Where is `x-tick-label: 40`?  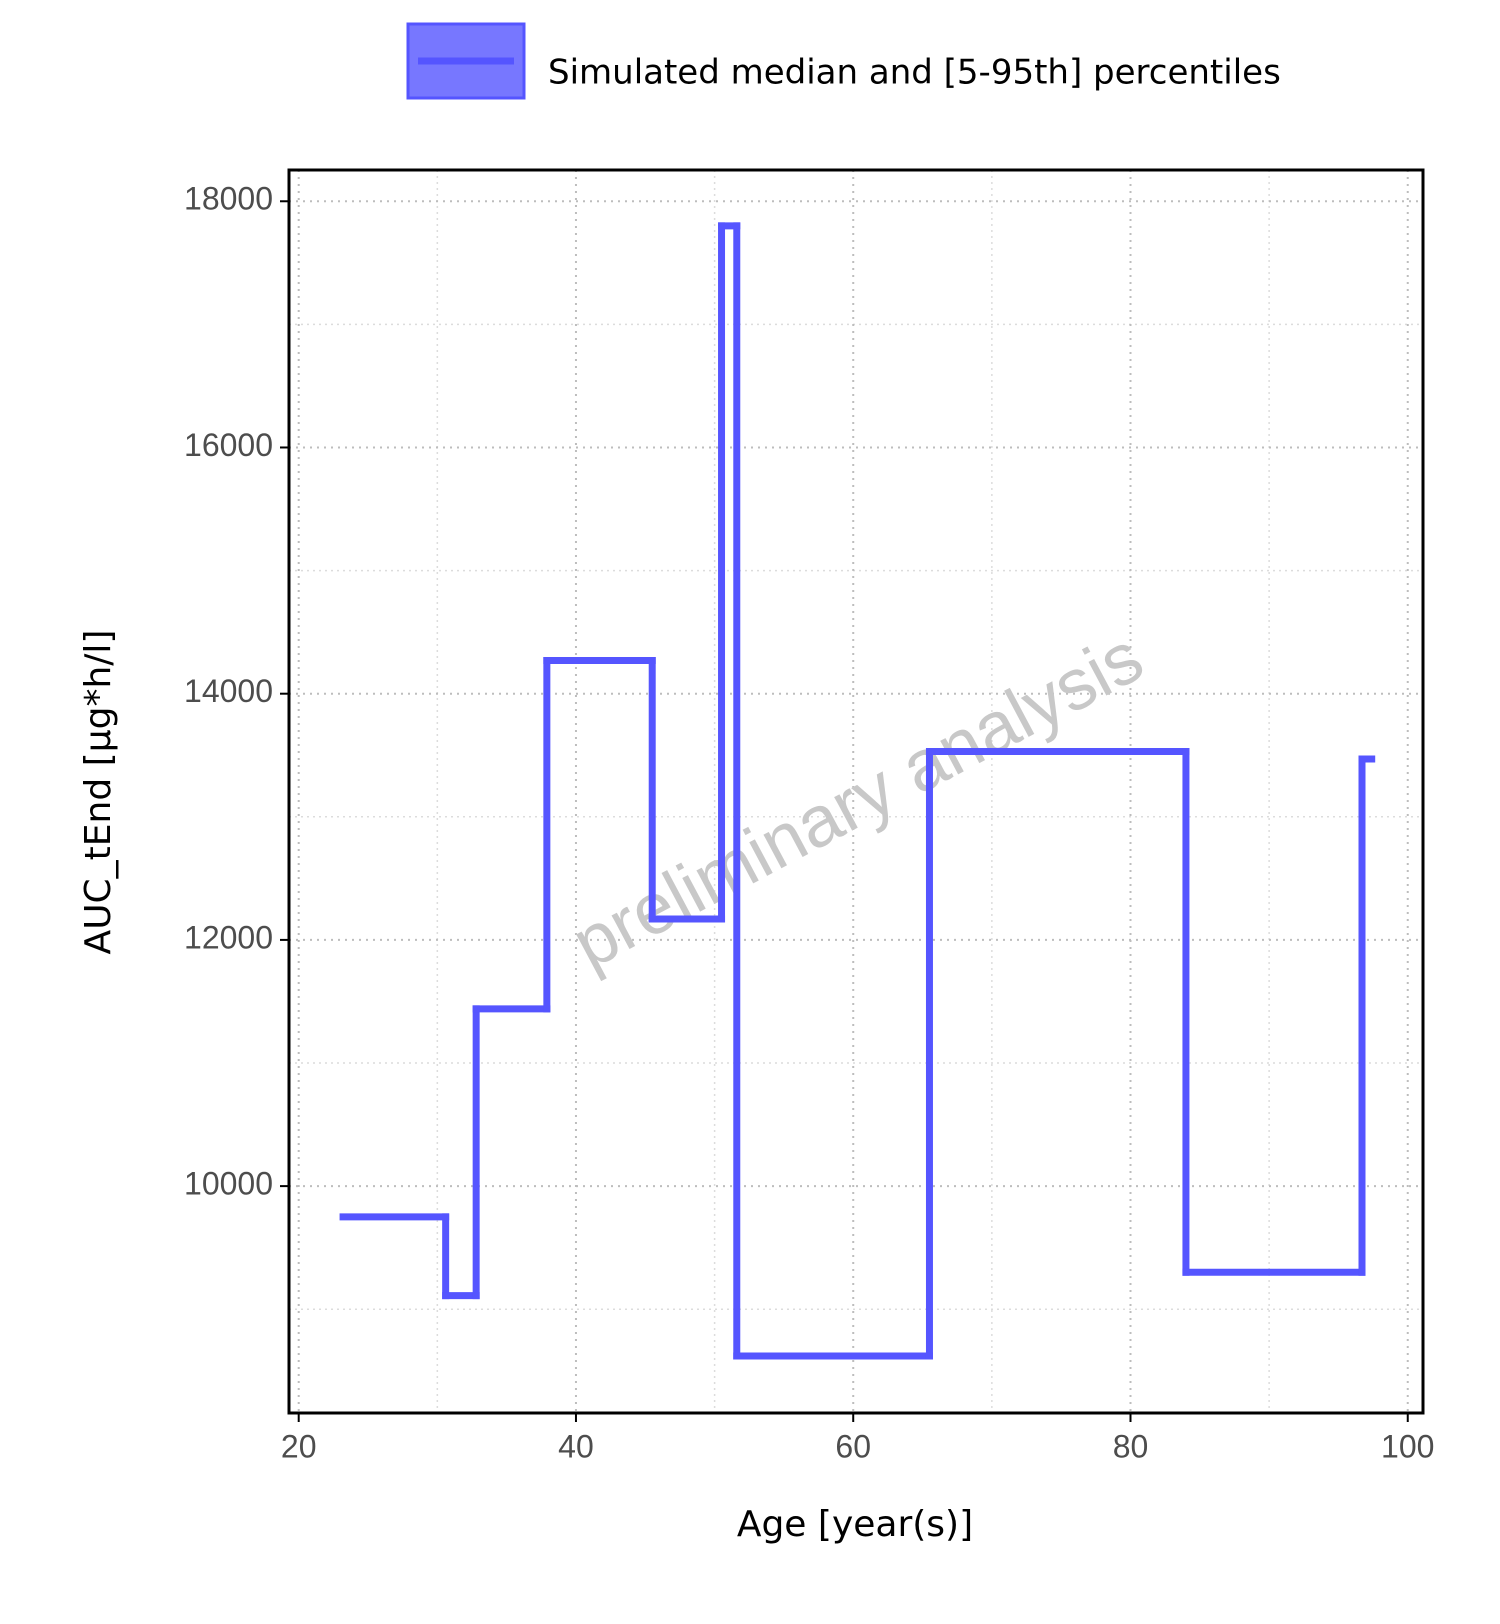 x-tick-label: 40 is located at coordinates (576, 1446).